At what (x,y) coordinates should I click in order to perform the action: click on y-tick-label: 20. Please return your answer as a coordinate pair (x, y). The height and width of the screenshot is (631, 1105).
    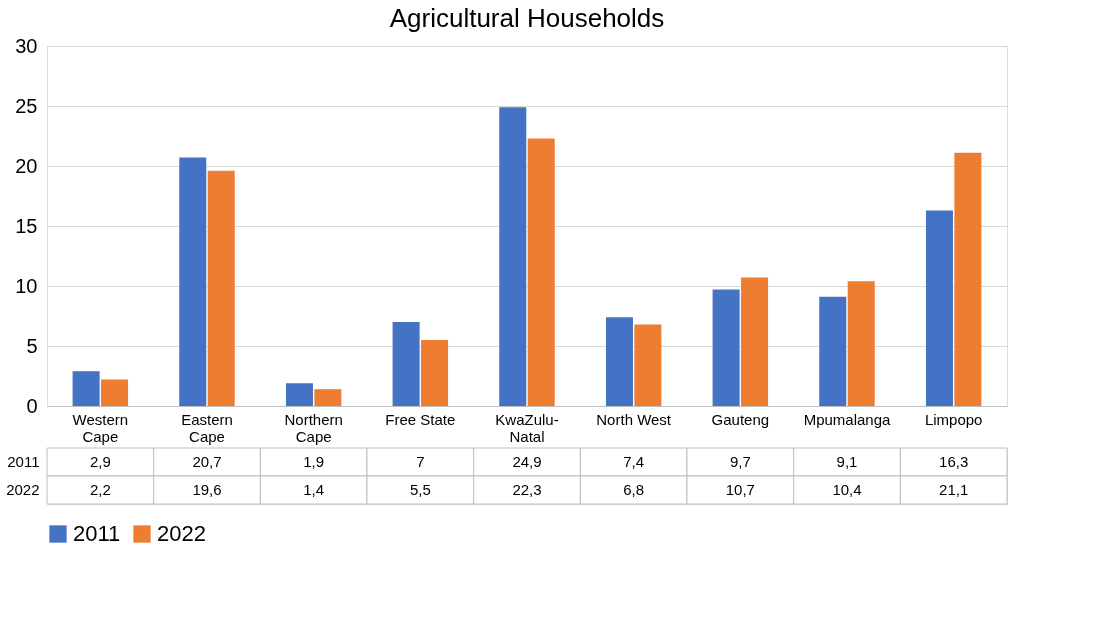
    Looking at the image, I should click on (26, 165).